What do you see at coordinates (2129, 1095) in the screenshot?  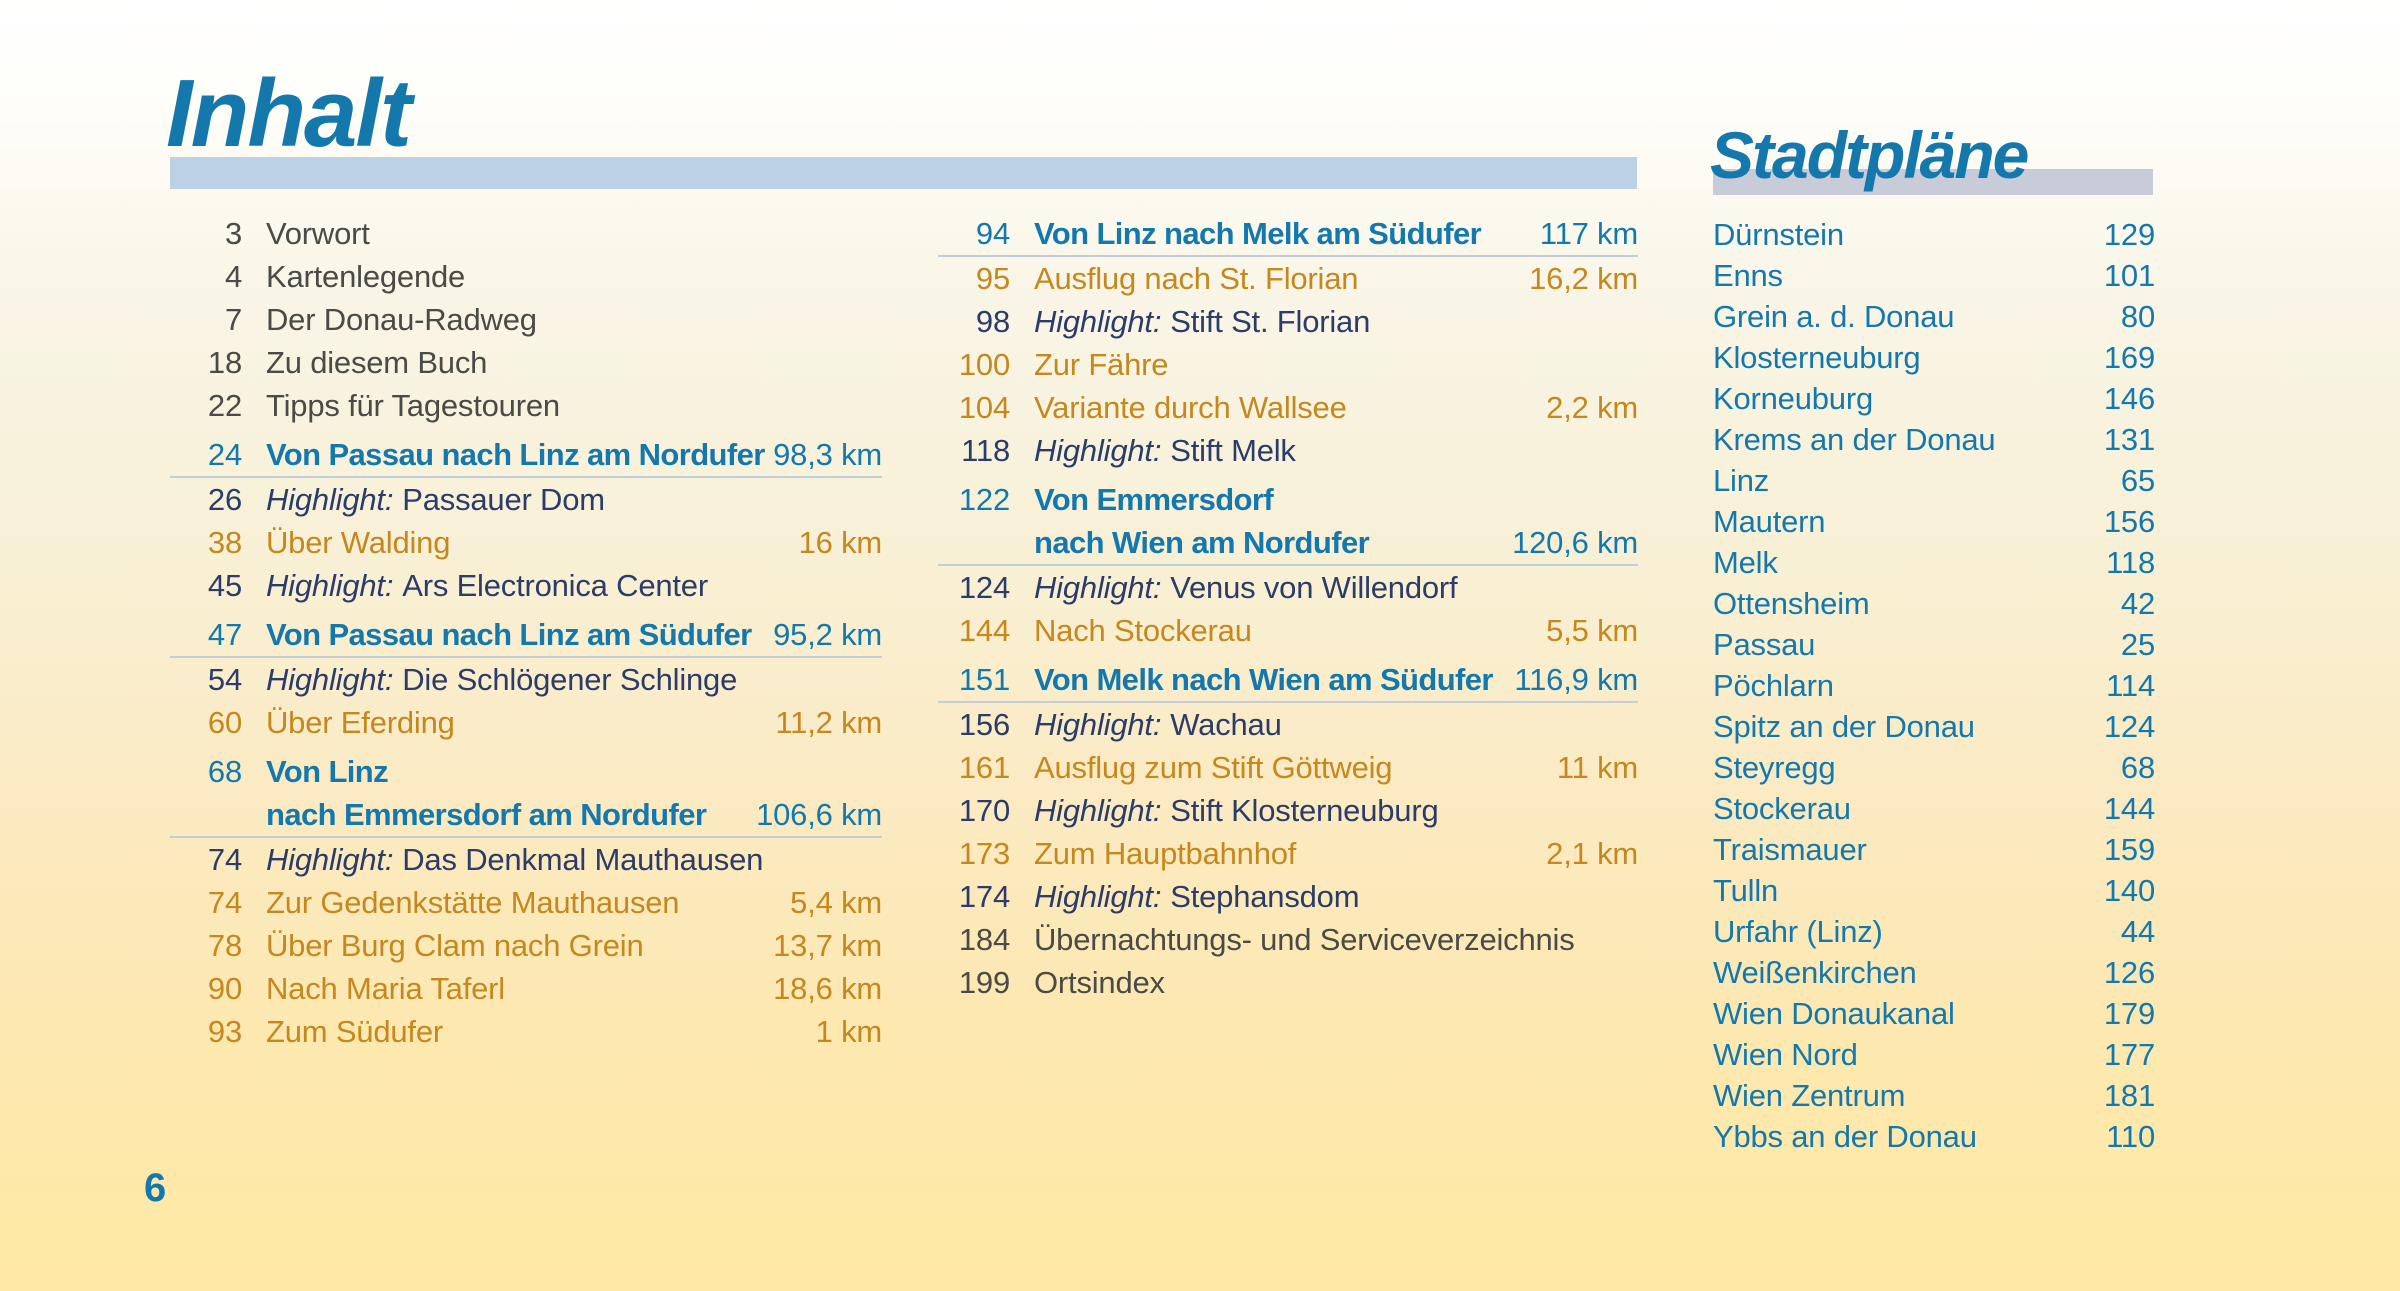 I see `city-page-number: 181` at bounding box center [2129, 1095].